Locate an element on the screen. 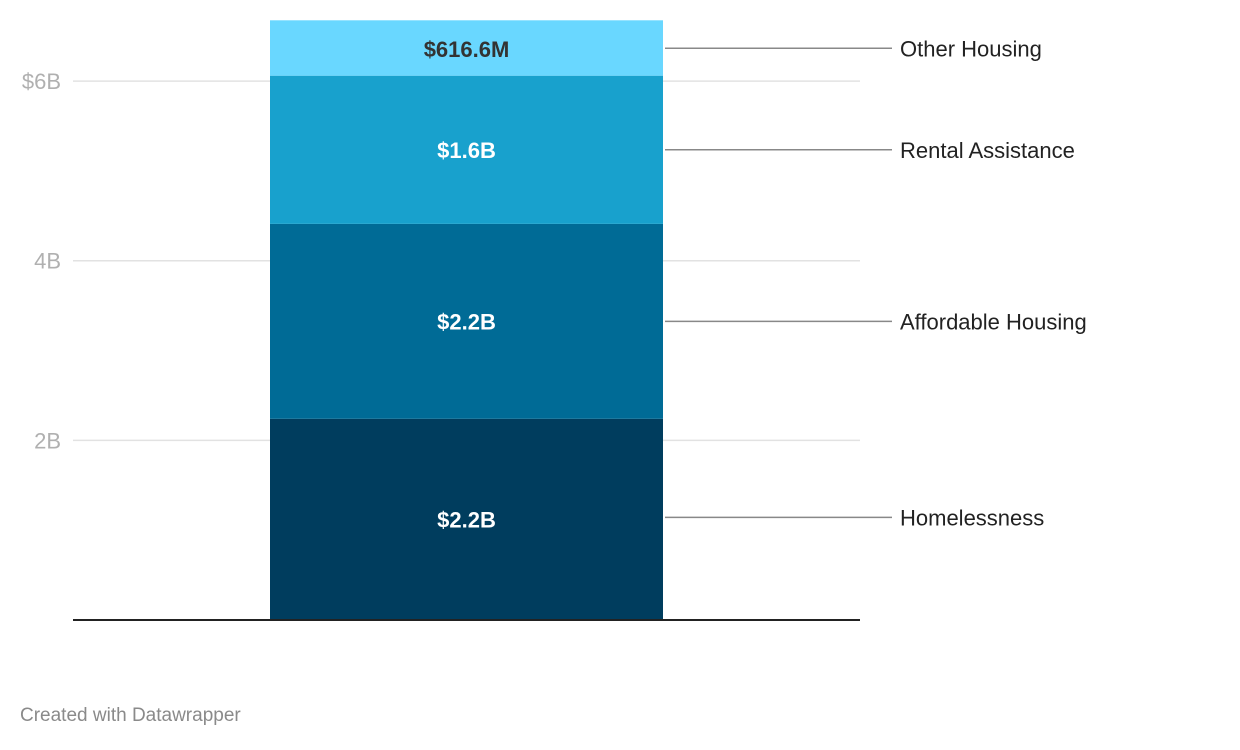 The width and height of the screenshot is (1240, 750). segment-value-label: $1.6B is located at coordinates (466, 150).